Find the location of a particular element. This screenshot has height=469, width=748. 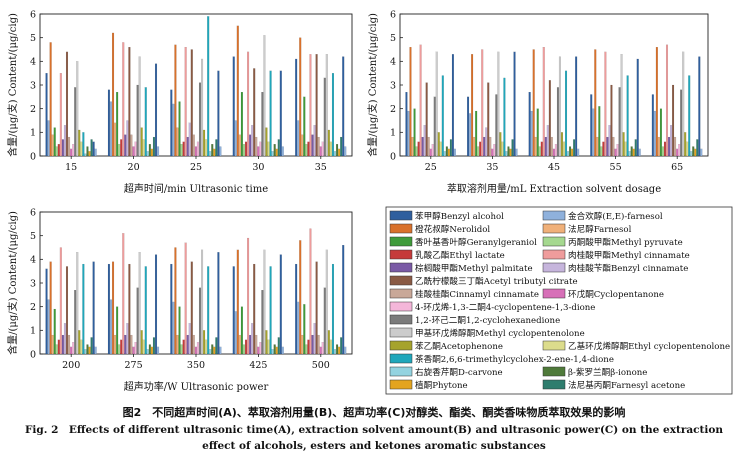

legend-label: 桂酸桂酯Cinnamyl cinnamate is located at coordinates (477, 294).